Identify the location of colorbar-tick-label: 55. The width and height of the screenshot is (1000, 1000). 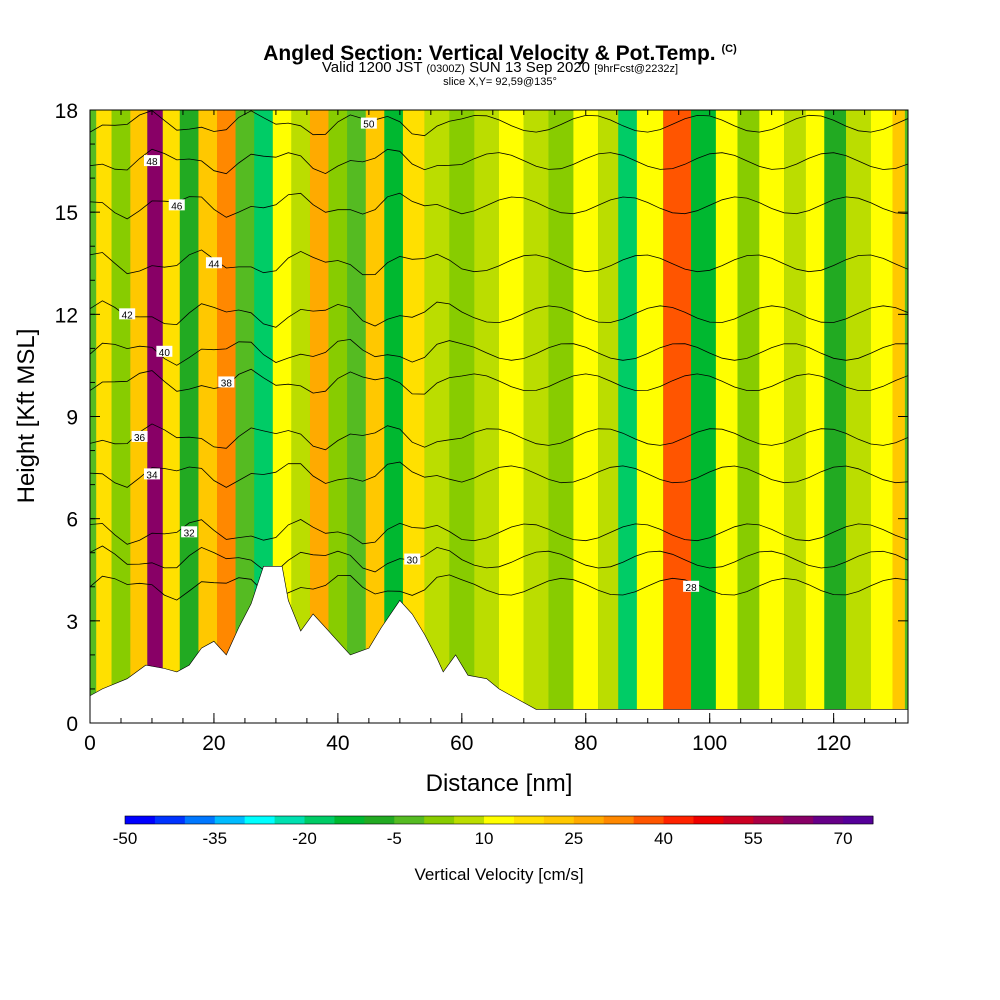
(753, 838).